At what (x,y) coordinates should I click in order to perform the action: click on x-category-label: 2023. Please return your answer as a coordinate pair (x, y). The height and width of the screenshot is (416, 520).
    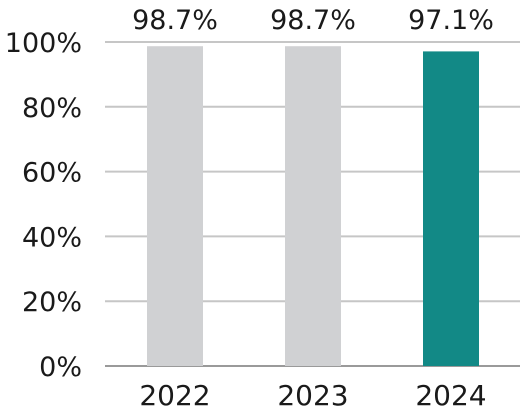
    Looking at the image, I should click on (312, 395).